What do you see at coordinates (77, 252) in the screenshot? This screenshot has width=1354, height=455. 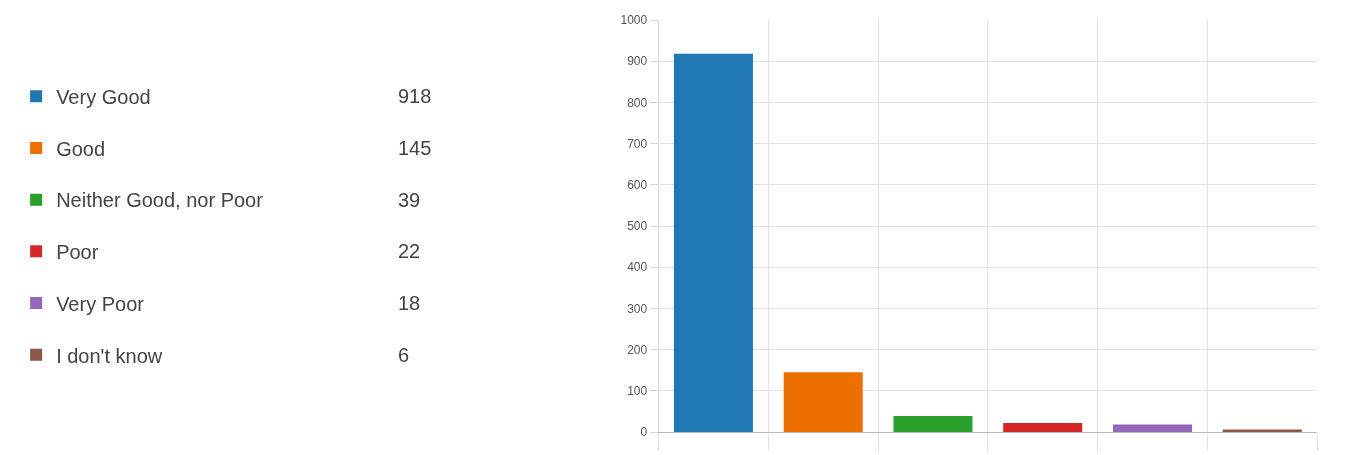 I see `legend-label: Poor` at bounding box center [77, 252].